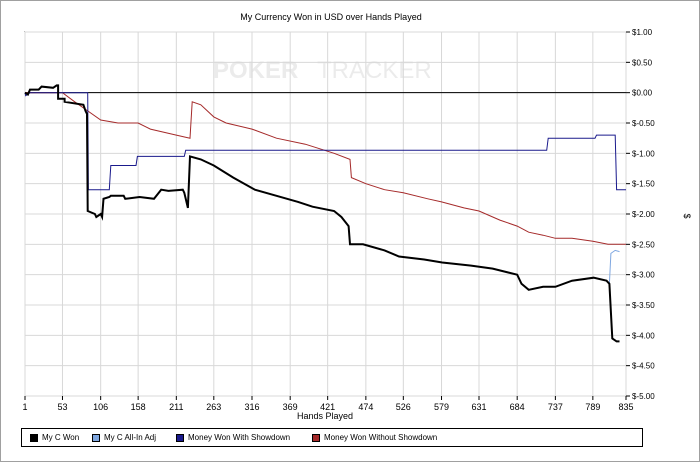 The height and width of the screenshot is (462, 700). What do you see at coordinates (643, 214) in the screenshot?
I see `y-tick-label: $-2.00` at bounding box center [643, 214].